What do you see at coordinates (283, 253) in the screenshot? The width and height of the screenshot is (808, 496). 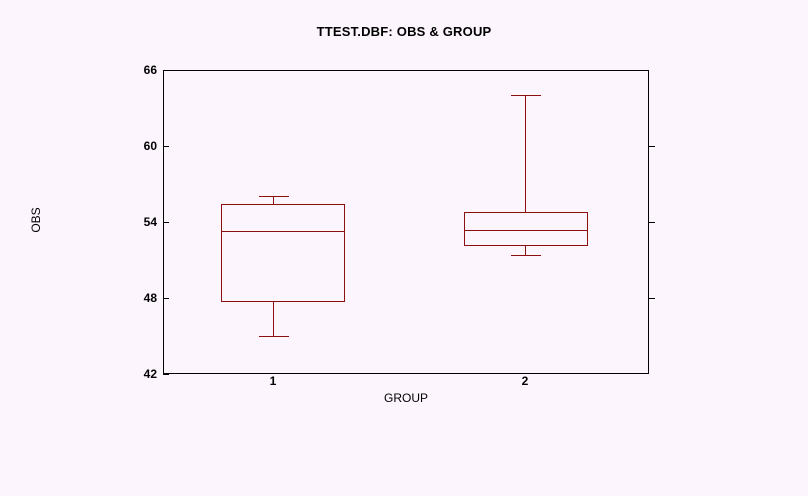 I see `box-1-quartile-box` at bounding box center [283, 253].